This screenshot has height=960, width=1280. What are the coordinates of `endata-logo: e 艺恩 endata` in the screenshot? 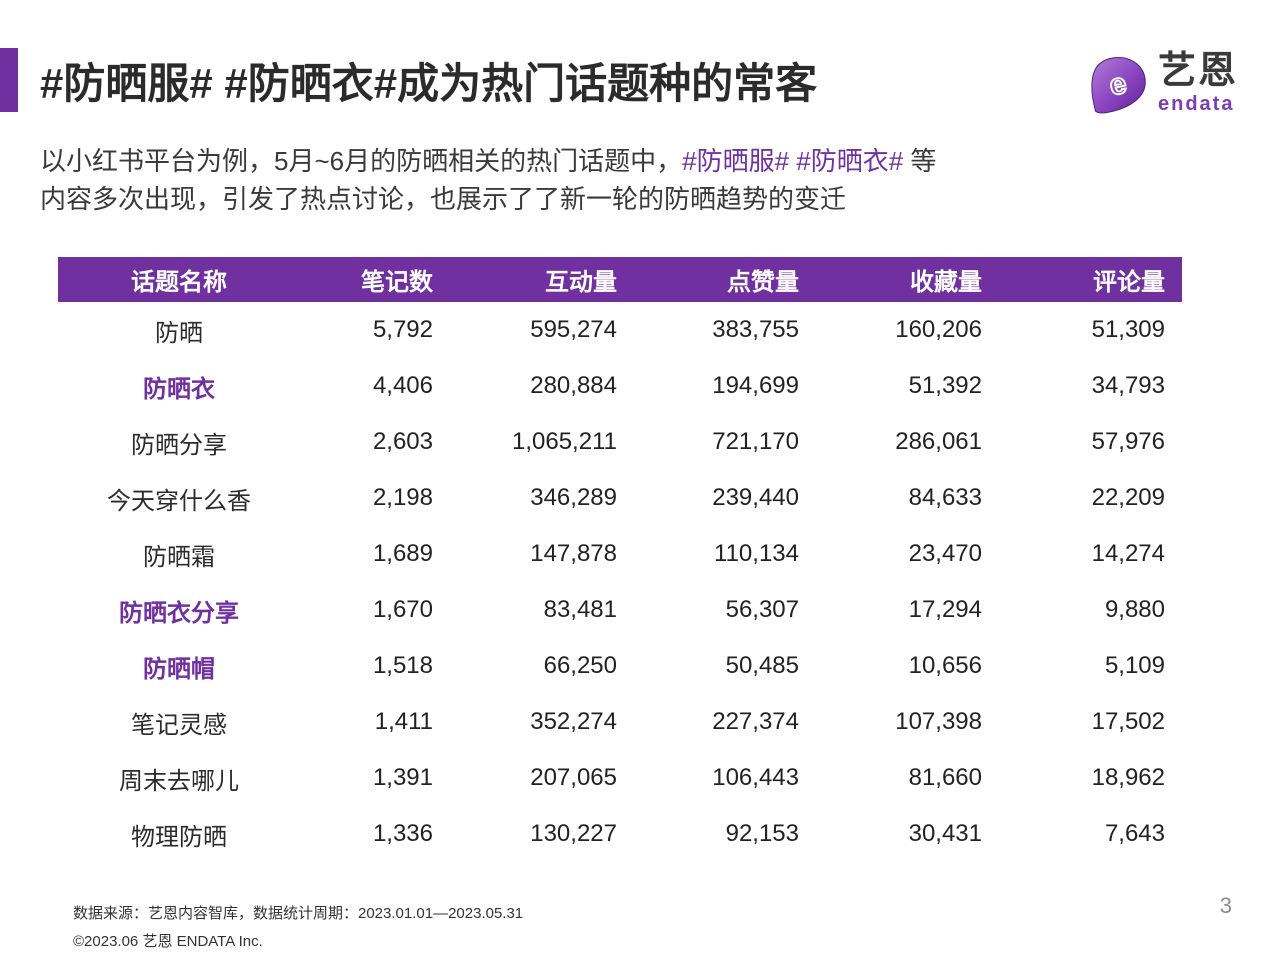 It's located at (1162, 85).